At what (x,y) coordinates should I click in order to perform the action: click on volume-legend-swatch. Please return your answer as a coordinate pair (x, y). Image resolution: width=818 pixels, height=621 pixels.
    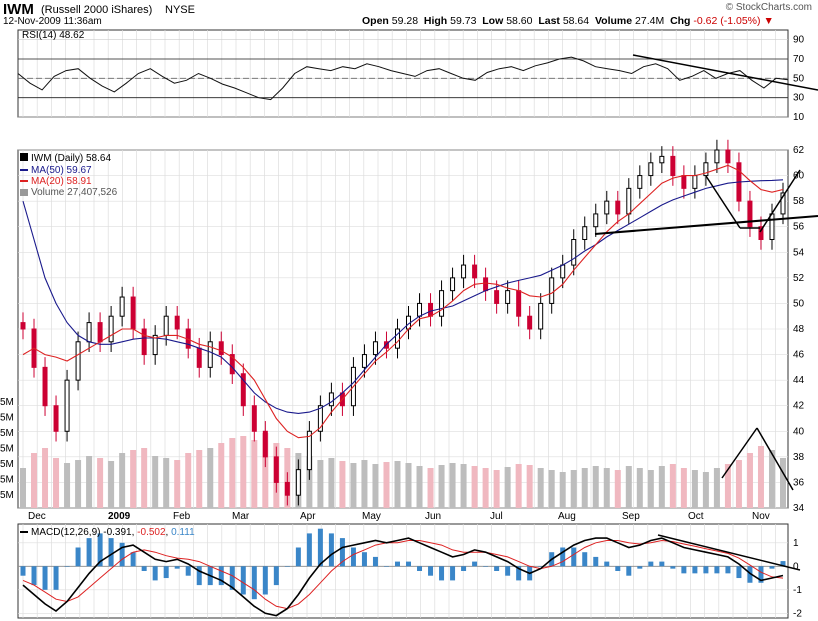
    Looking at the image, I should click on (24, 192).